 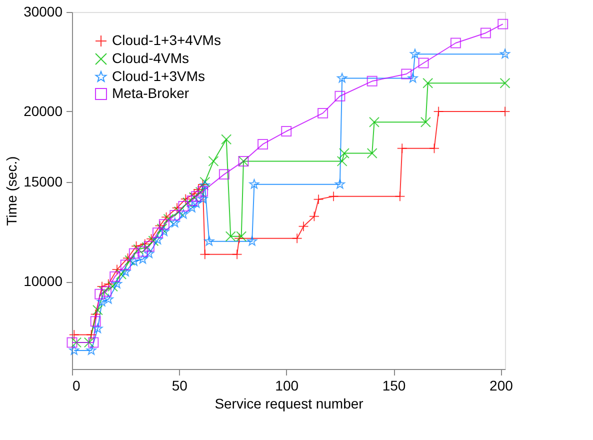 I want to click on legend-label: Cloud-4VMs, so click(x=151, y=58).